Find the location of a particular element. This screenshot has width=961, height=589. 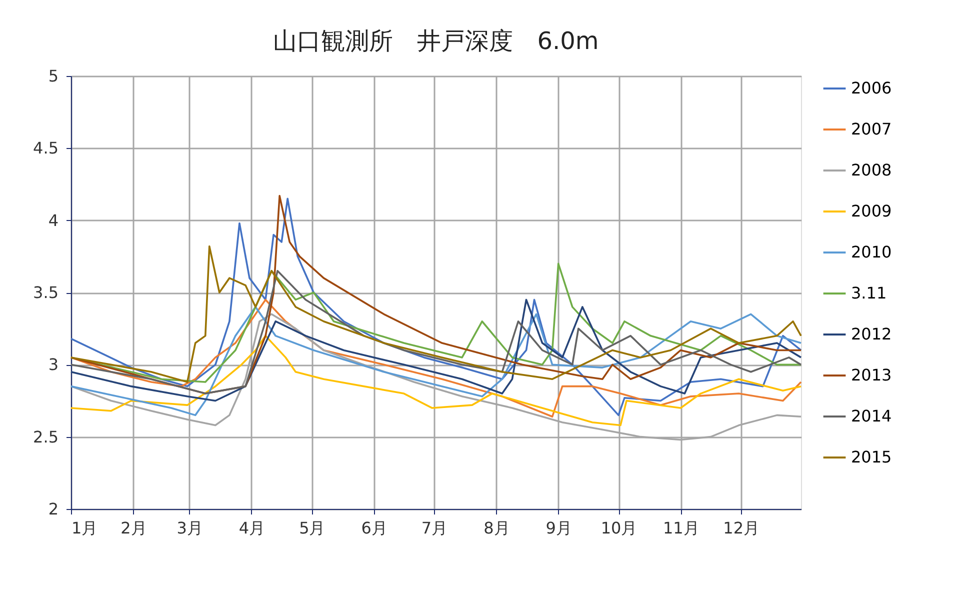

legend-label: 2013 is located at coordinates (871, 375).